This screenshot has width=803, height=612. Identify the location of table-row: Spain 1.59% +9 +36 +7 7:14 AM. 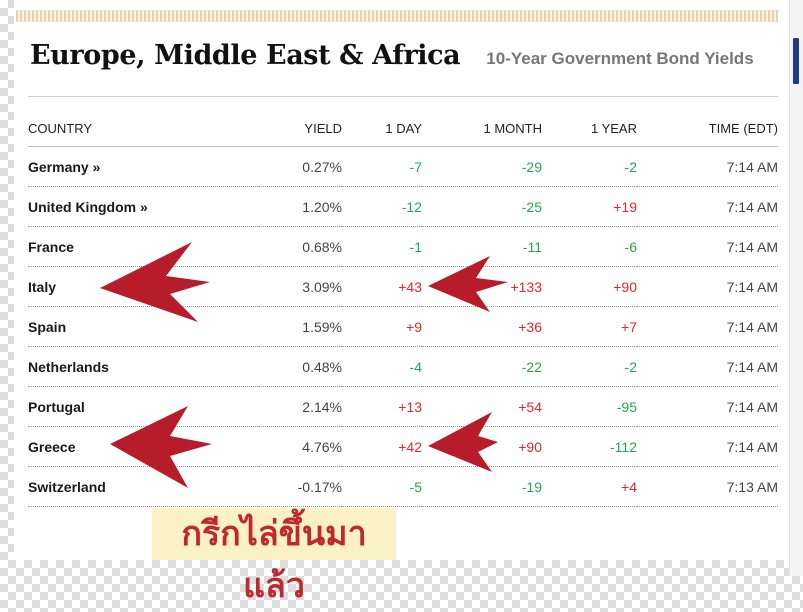
(403, 326).